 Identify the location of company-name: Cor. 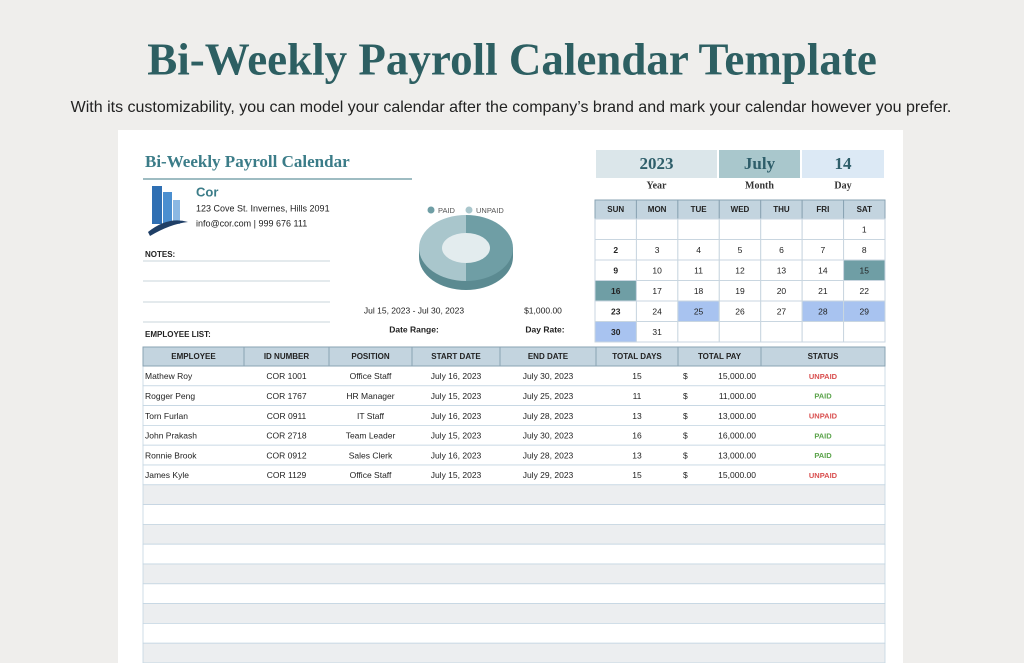
(207, 191).